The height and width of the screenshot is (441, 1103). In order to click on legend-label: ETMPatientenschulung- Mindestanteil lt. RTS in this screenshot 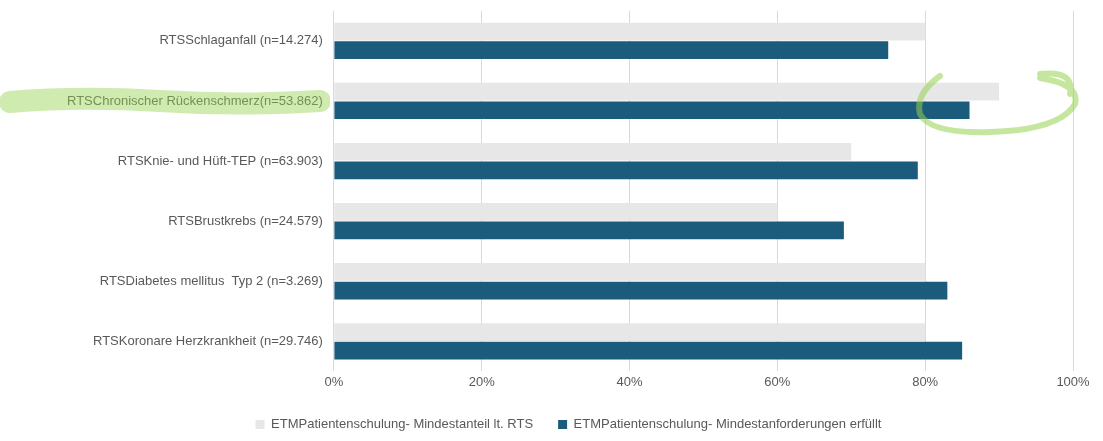, I will do `click(402, 424)`.